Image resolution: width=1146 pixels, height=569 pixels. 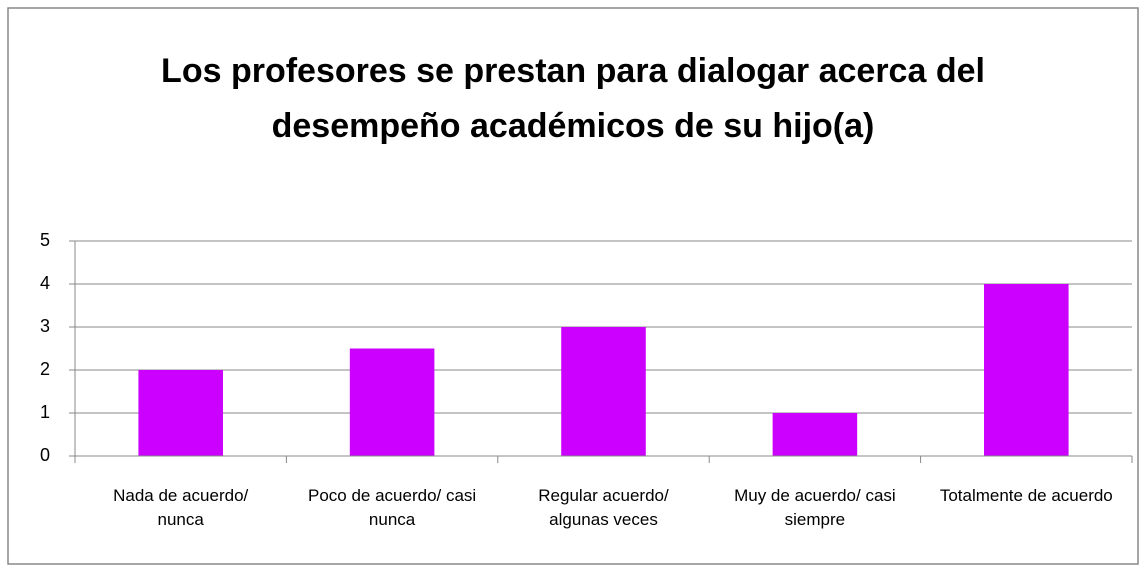 I want to click on y-tick-label: 0, so click(x=45, y=455).